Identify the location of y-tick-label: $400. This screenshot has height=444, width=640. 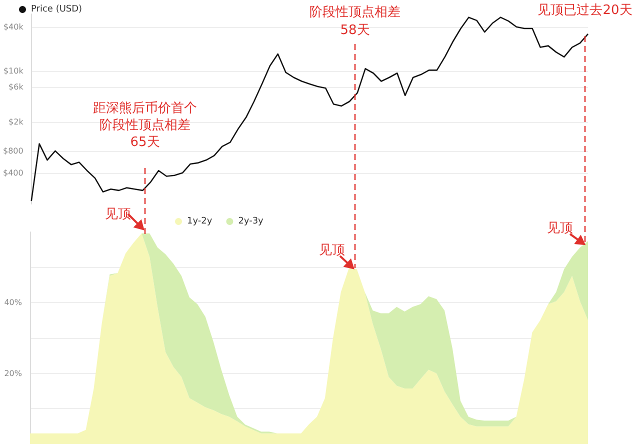
(13, 173).